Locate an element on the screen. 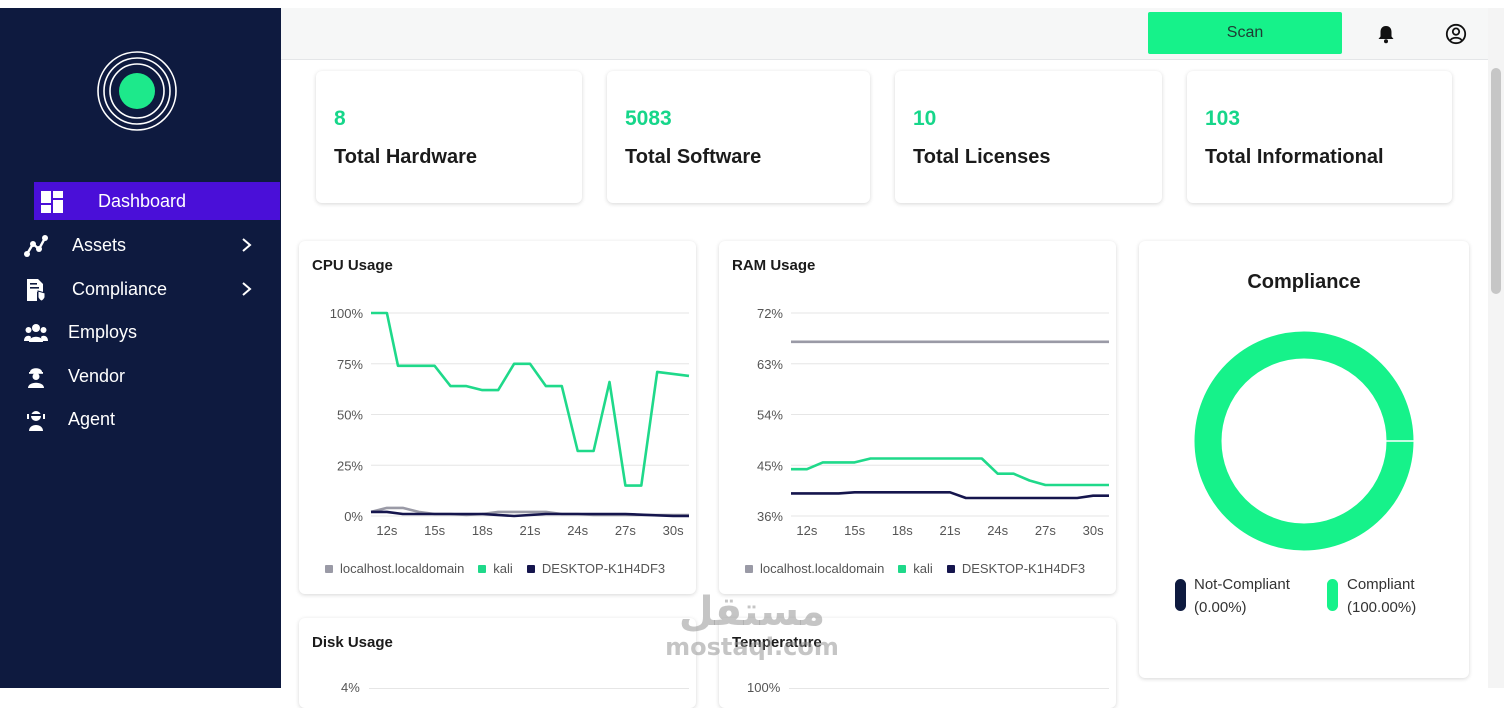 This screenshot has width=1504, height=708. sidebar-item-employs: Employs is located at coordinates (140, 332).